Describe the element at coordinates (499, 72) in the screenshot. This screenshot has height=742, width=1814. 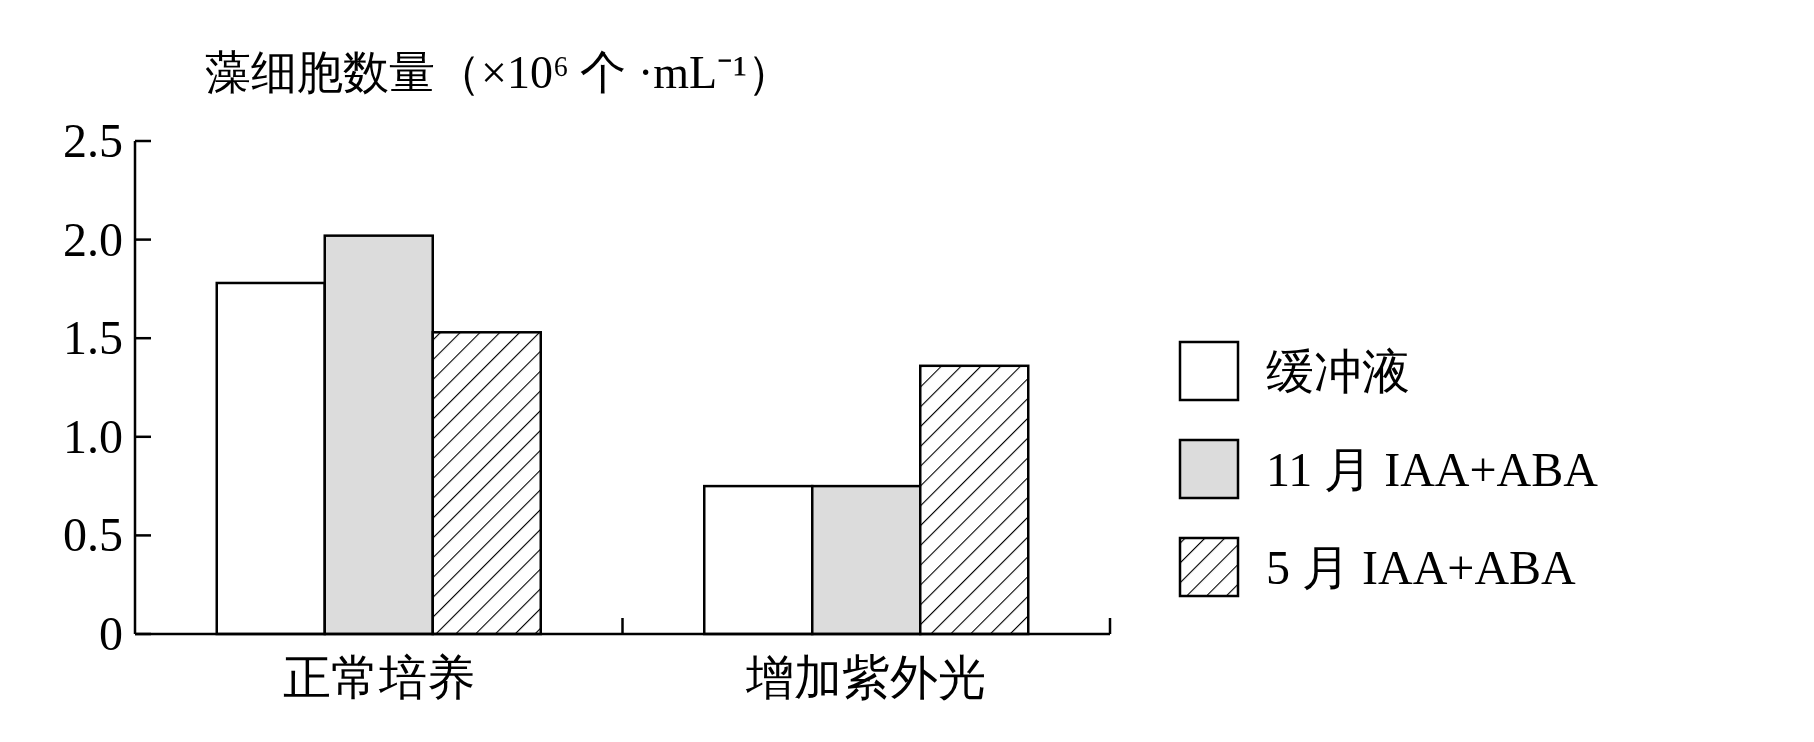
I see `y-axis-title: 藻细胞数量（×10⁶ 个 ·mL⁻¹）` at that location.